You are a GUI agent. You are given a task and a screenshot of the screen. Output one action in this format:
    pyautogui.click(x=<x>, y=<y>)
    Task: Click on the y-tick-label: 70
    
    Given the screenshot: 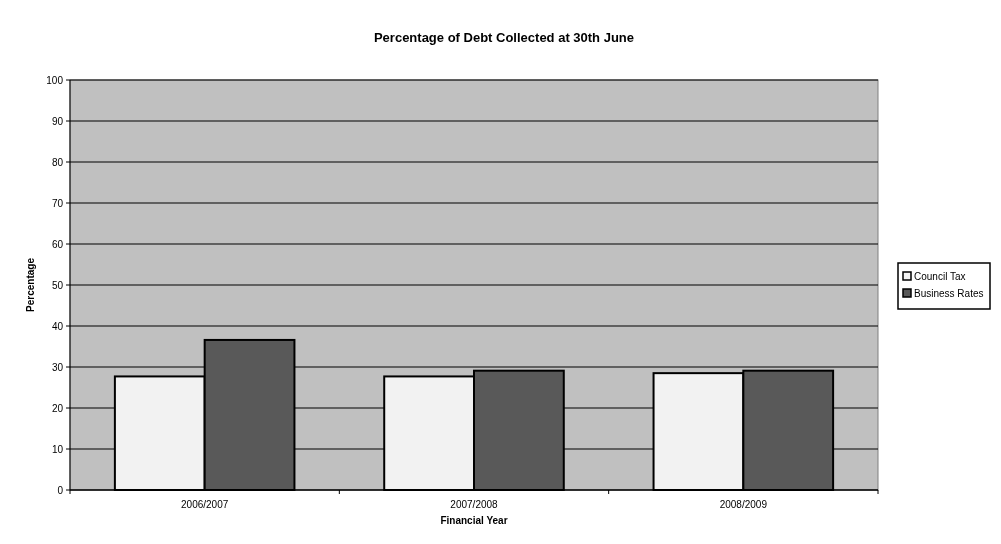 What is the action you would take?
    pyautogui.click(x=57, y=203)
    